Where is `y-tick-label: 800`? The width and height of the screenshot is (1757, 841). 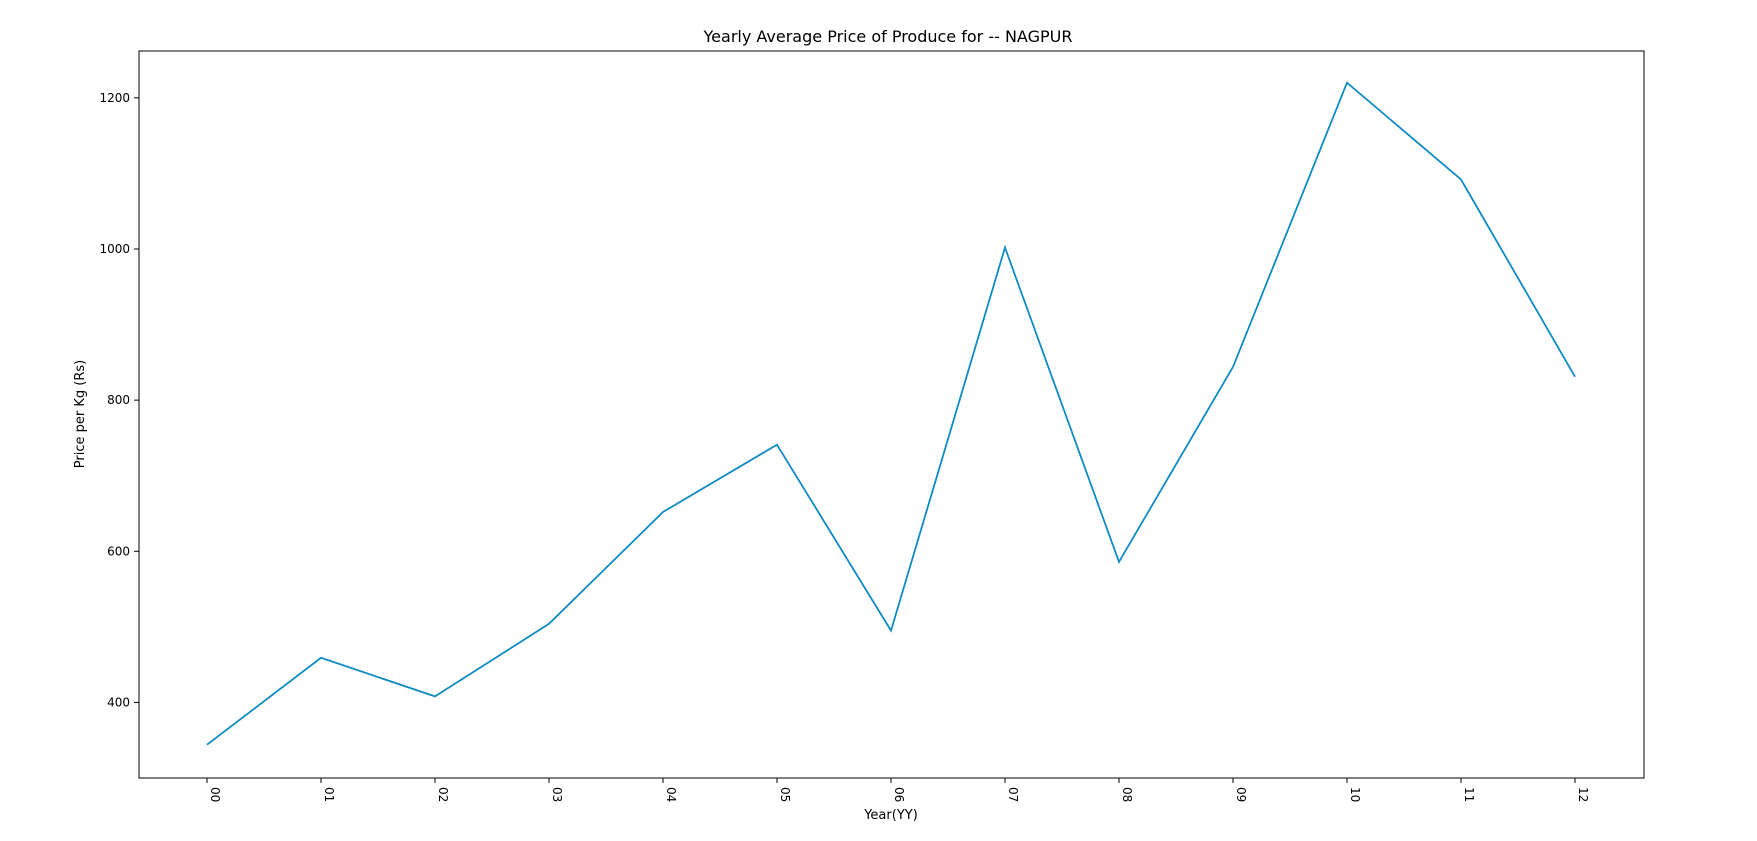 y-tick-label: 800 is located at coordinates (118, 400).